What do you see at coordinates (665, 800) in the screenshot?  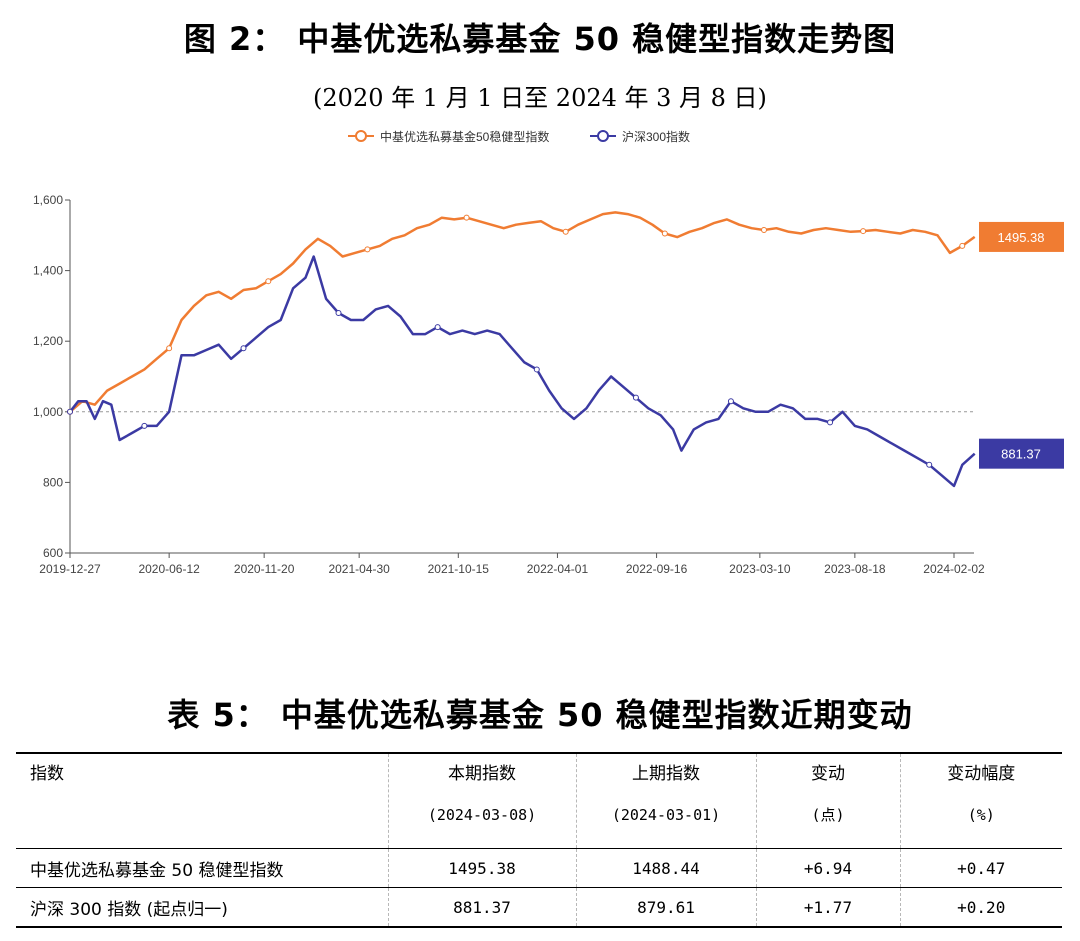 I see `header-previous: 上期指数 (2024-03-01)` at bounding box center [665, 800].